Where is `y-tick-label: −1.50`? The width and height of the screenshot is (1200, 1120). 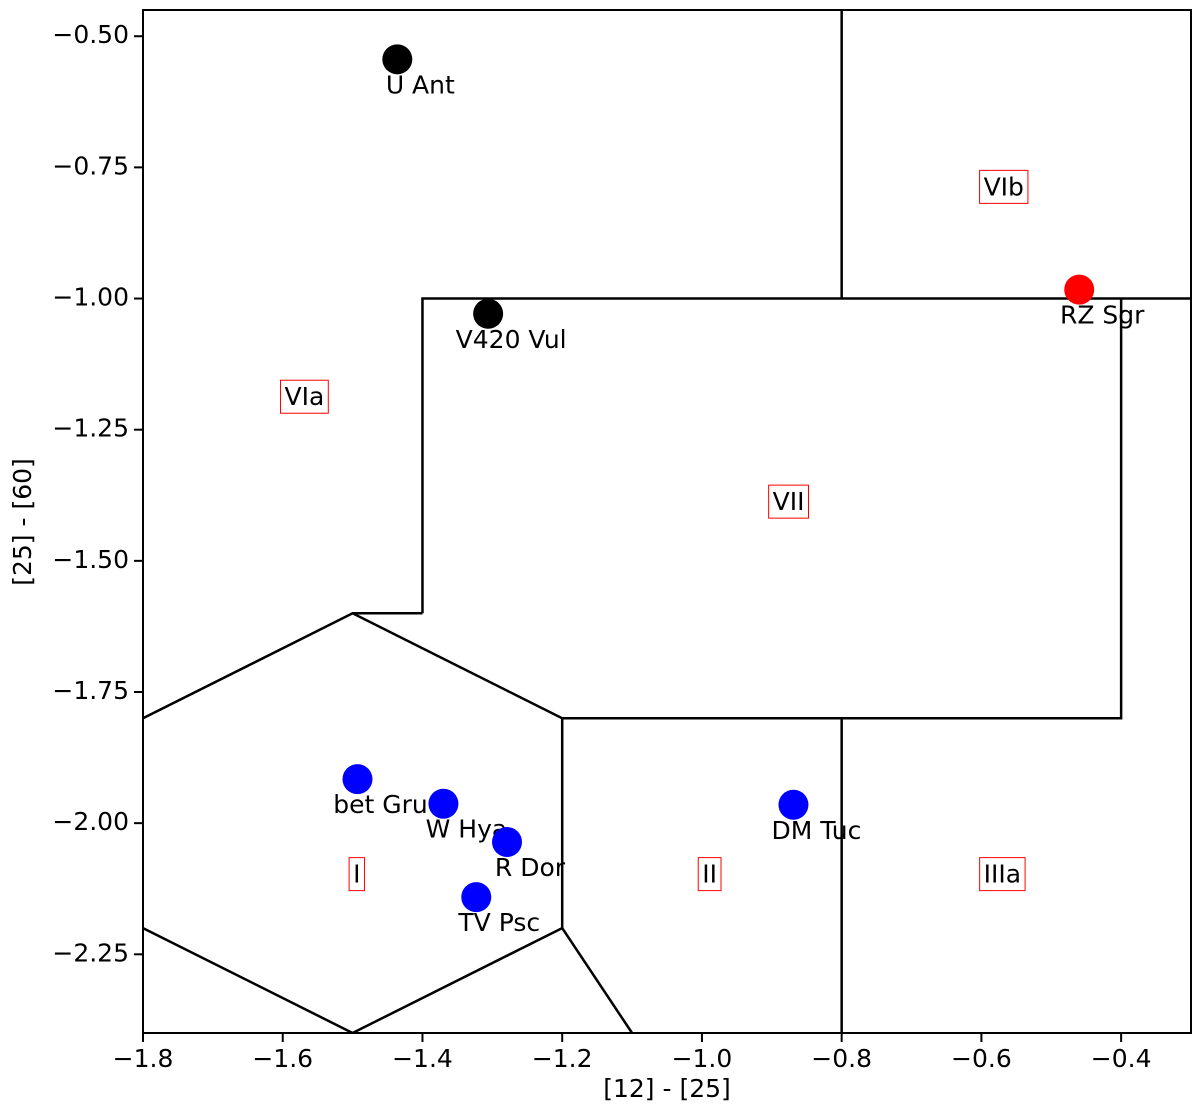
y-tick-label: −1.50 is located at coordinates (90, 559).